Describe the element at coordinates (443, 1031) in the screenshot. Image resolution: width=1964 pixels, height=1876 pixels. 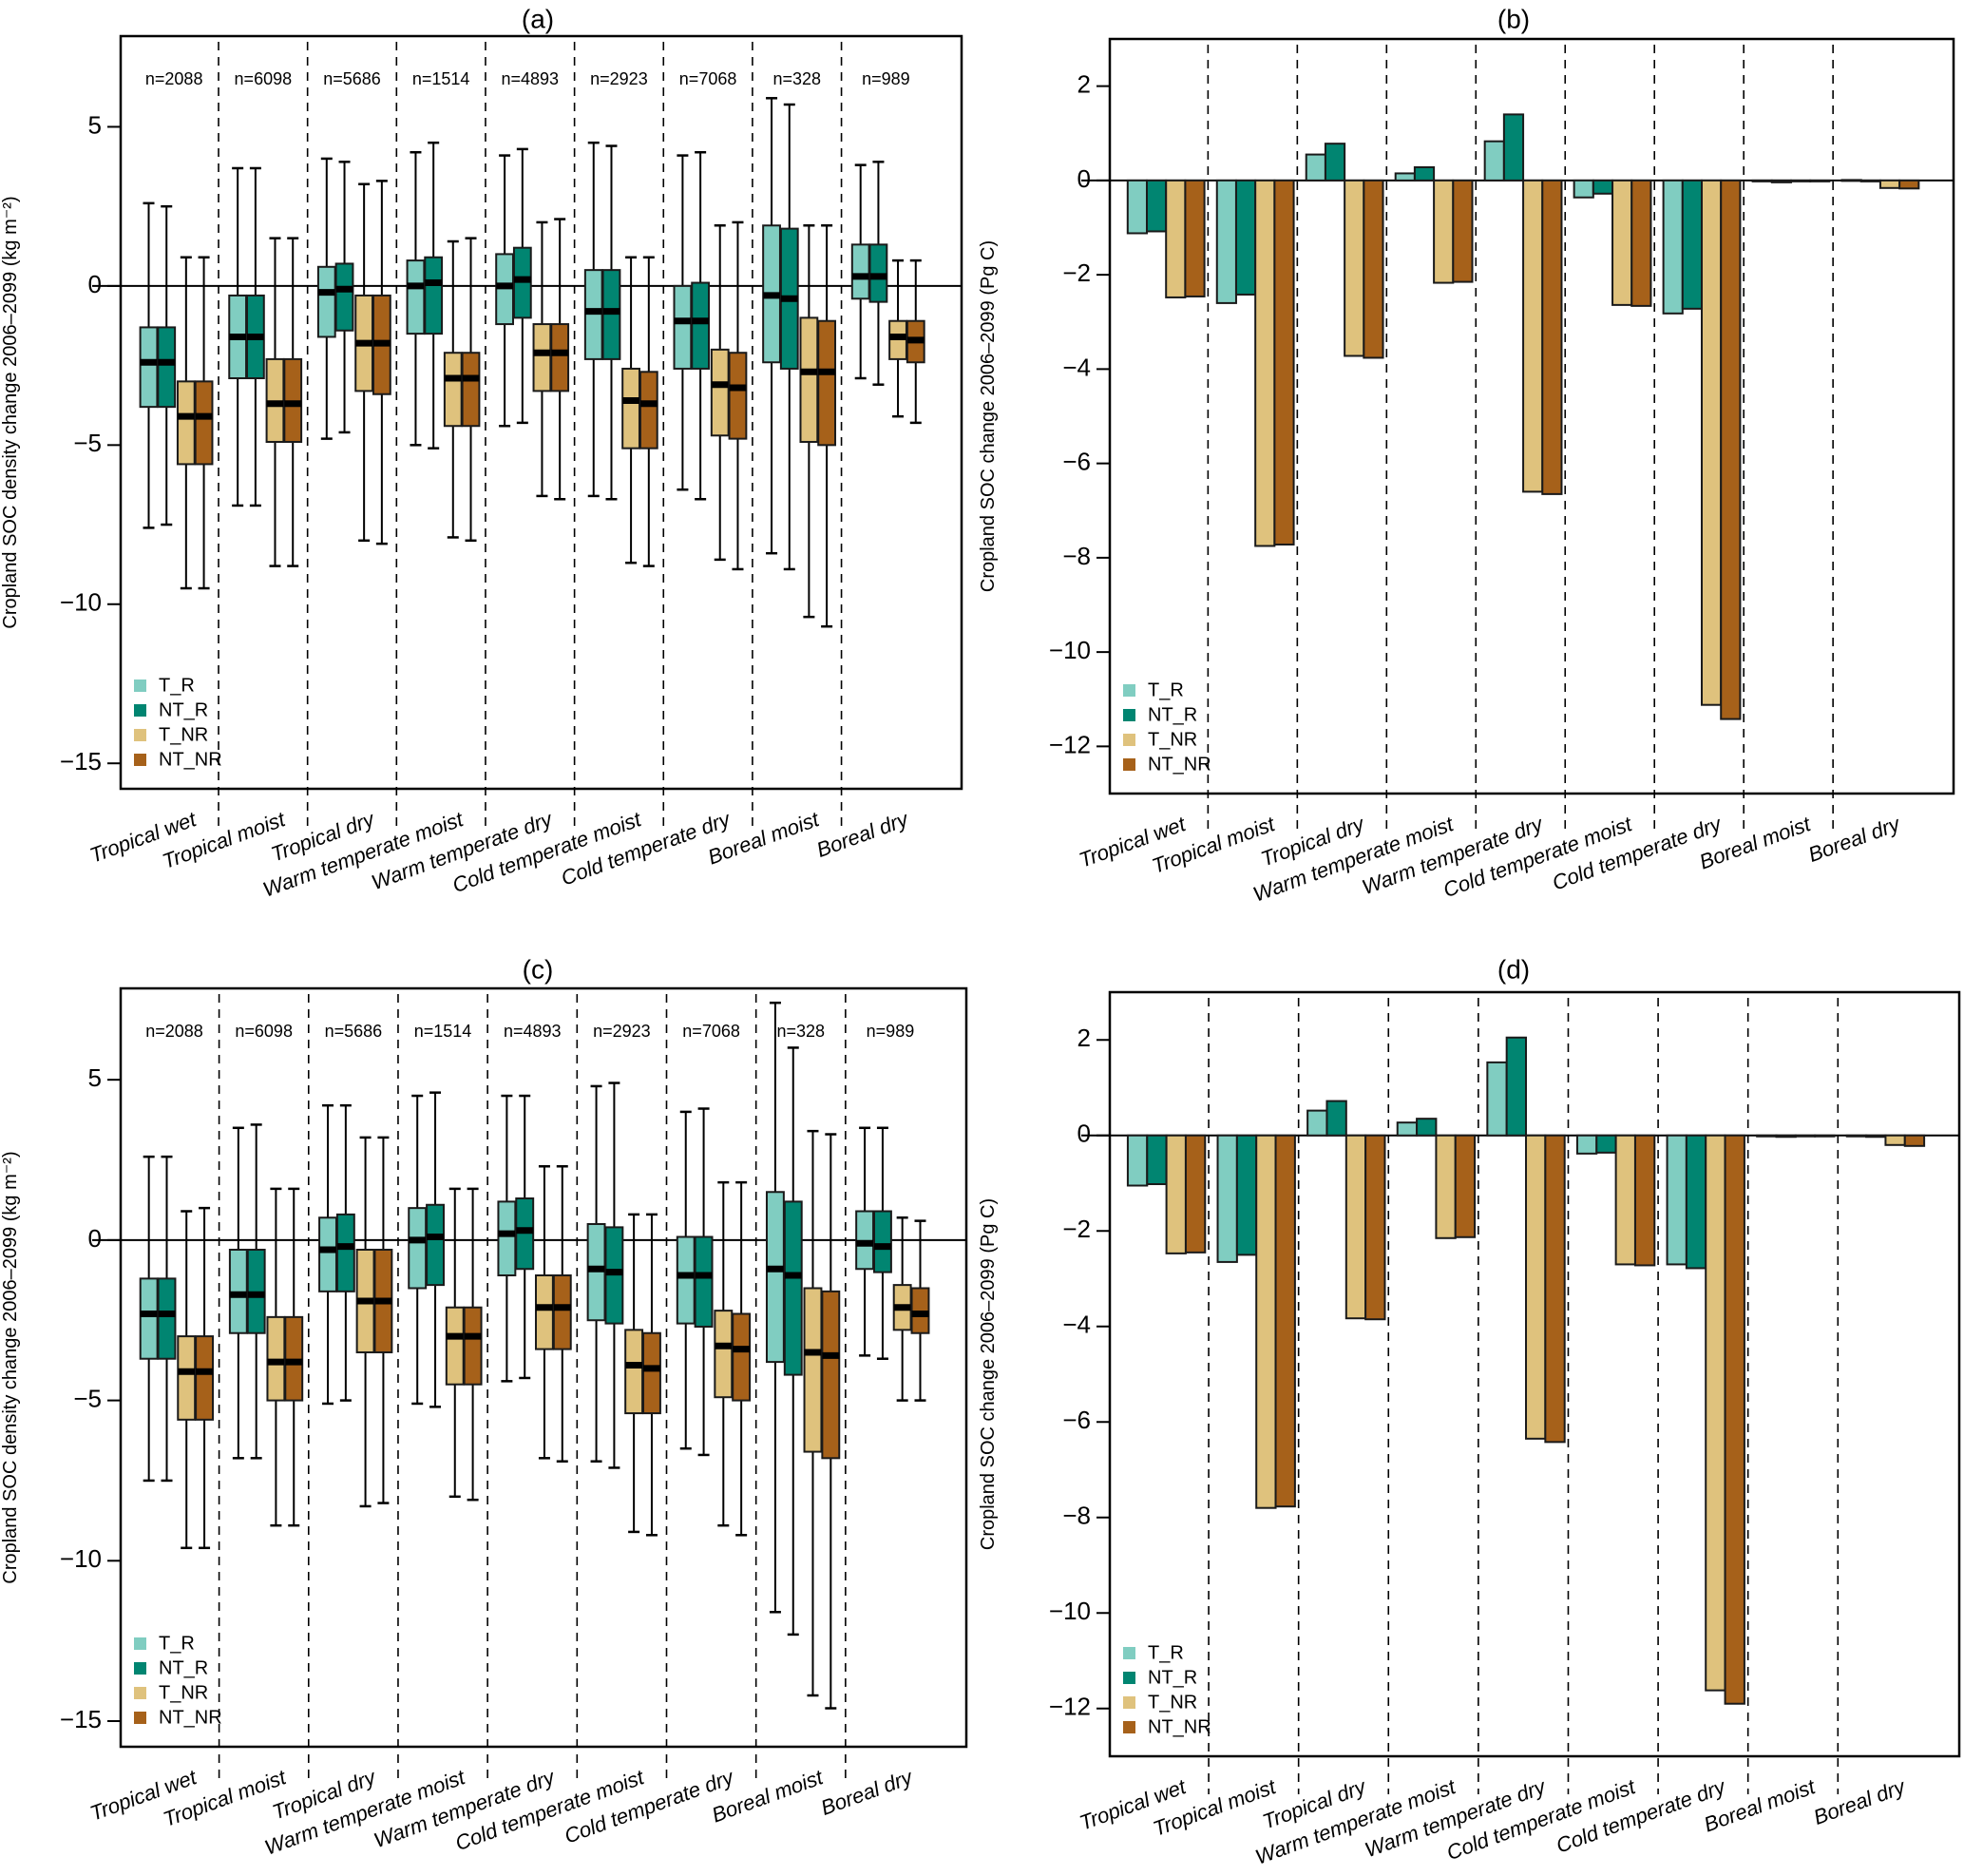
I see `sample-size-label: n=1514` at that location.